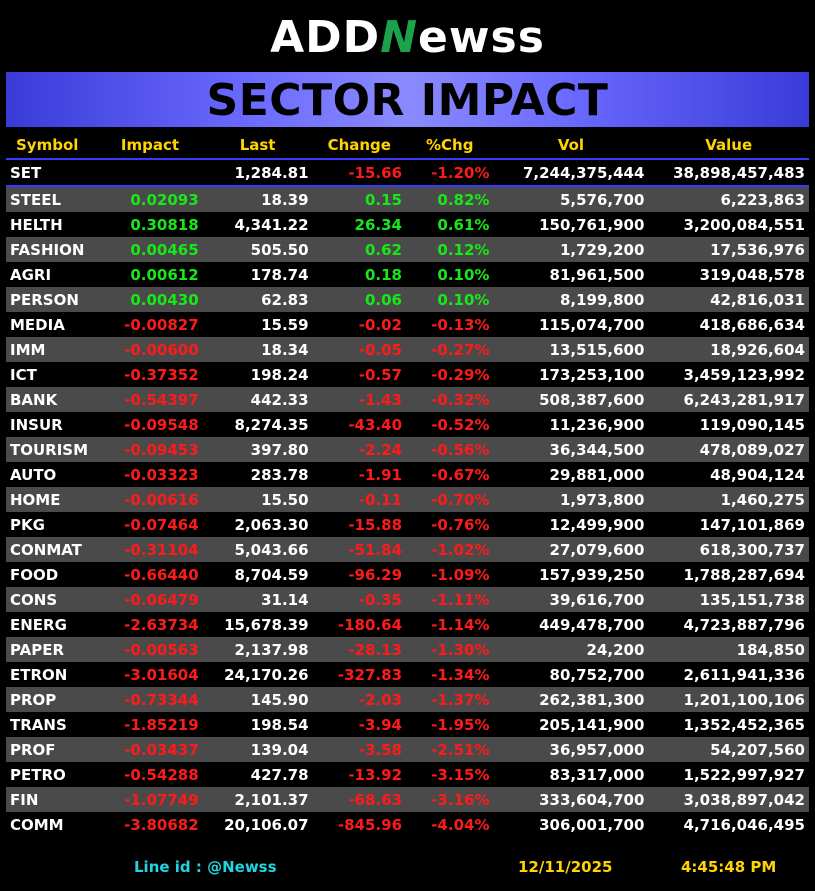  What do you see at coordinates (38, 724) in the screenshot?
I see `row-symbol: TRANS` at bounding box center [38, 724].